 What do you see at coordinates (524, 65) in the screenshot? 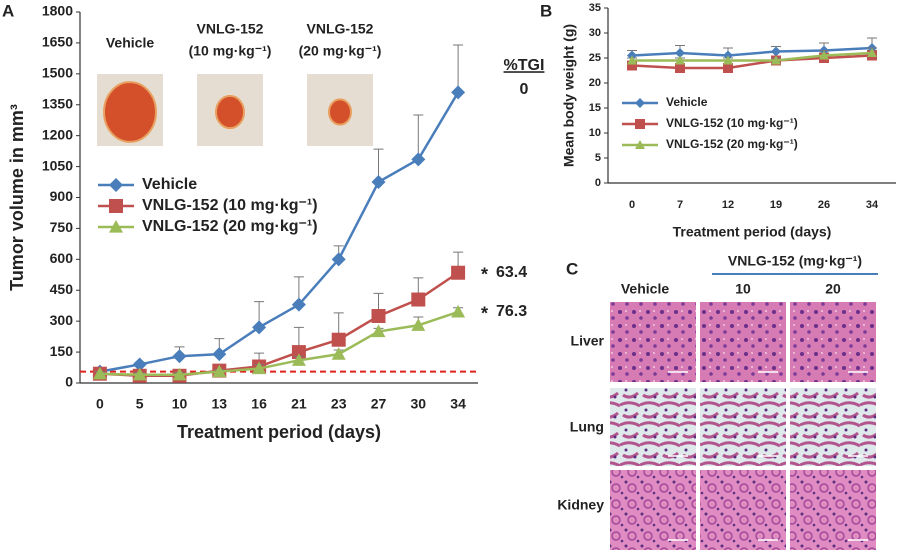
I see `tgi-title: %TGI` at bounding box center [524, 65].